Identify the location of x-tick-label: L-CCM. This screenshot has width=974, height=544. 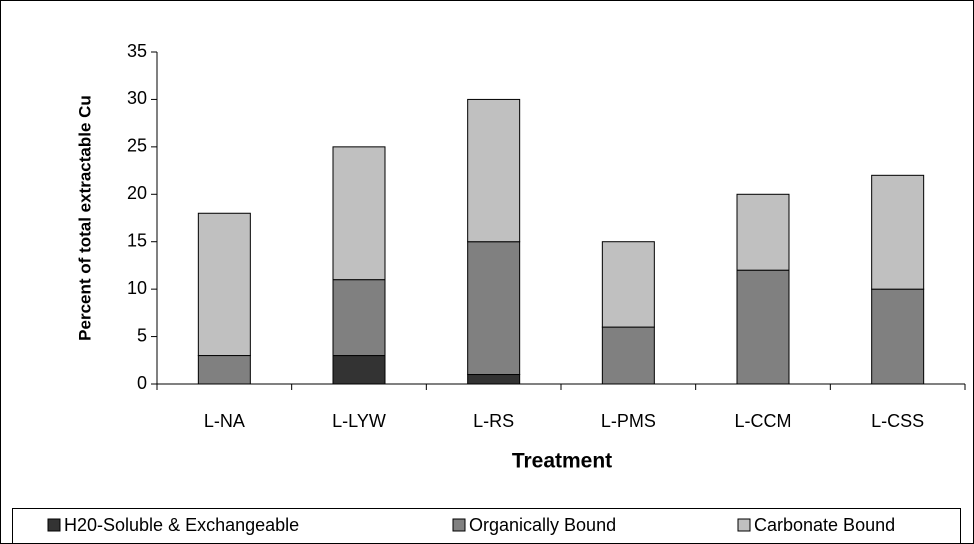
(763, 421).